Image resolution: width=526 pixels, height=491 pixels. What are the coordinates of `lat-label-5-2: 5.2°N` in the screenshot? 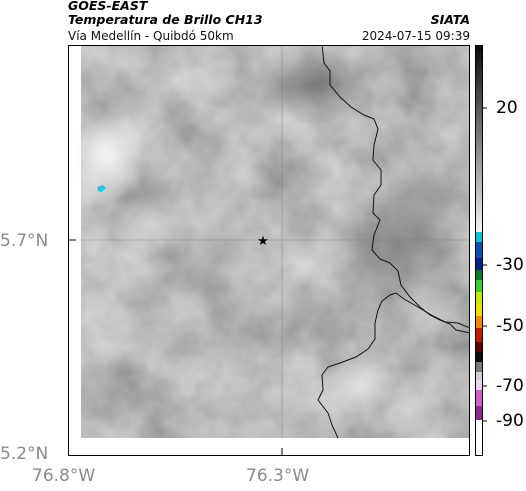 It's located at (24, 454).